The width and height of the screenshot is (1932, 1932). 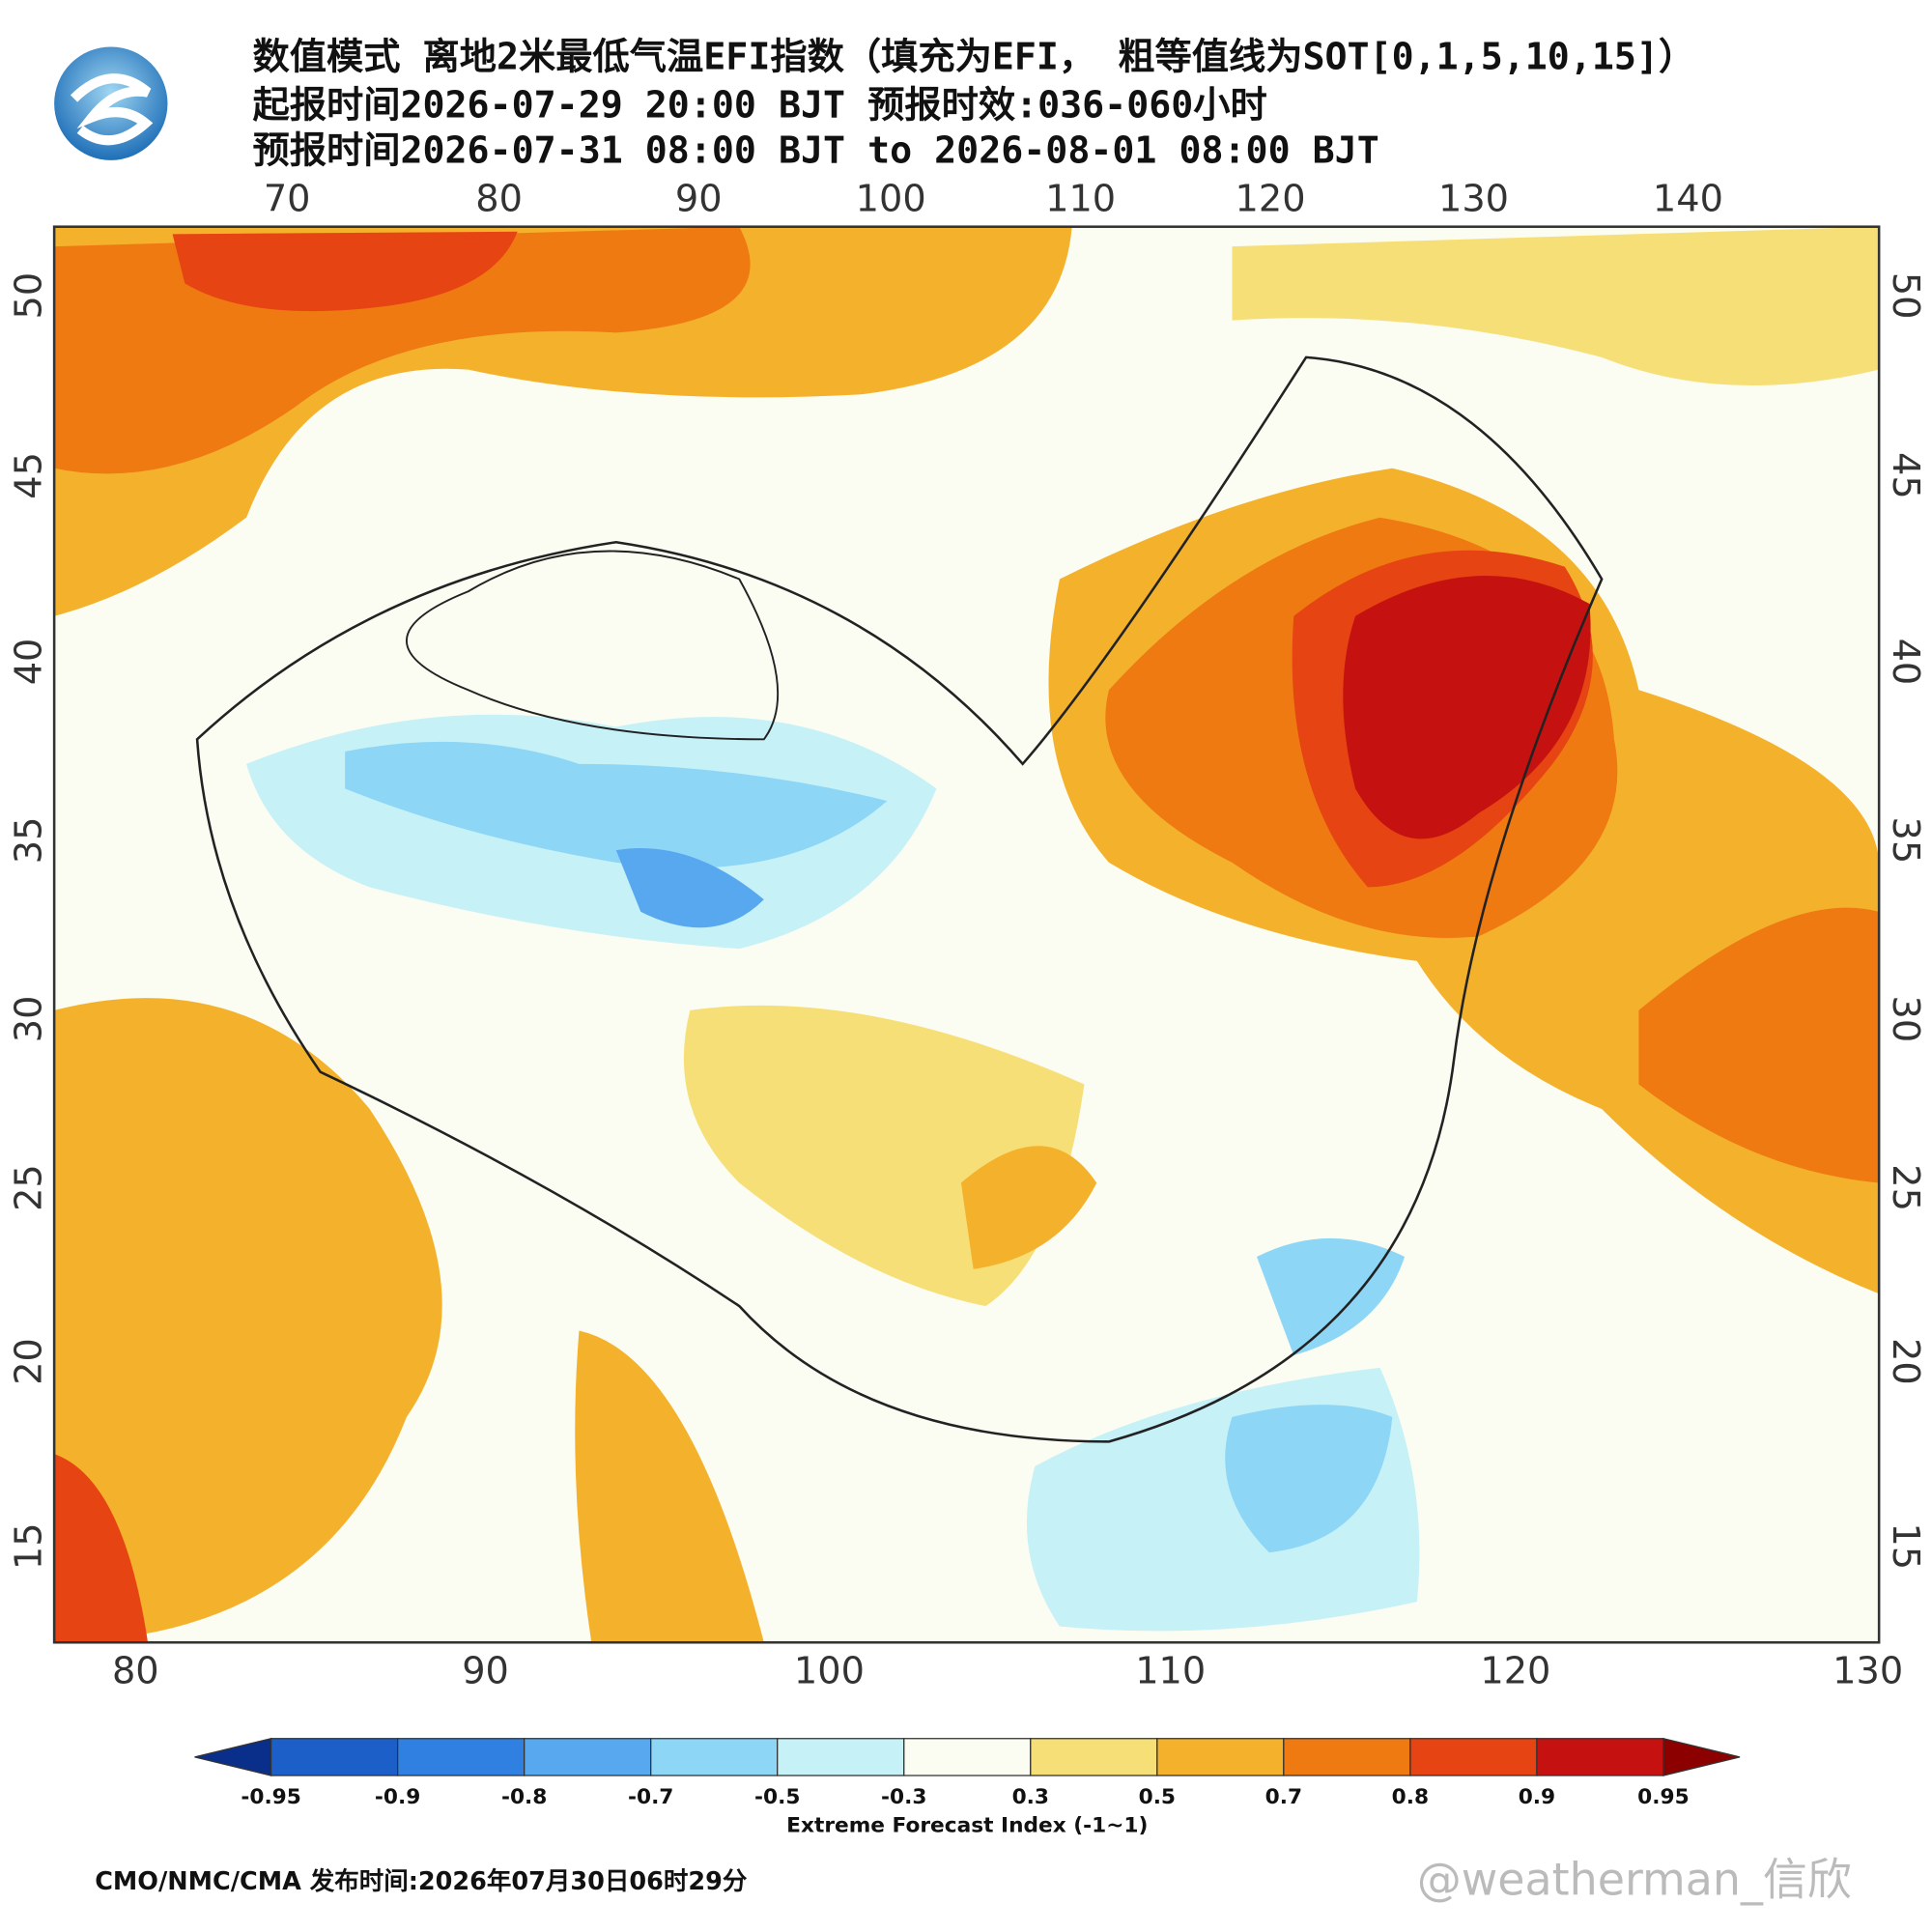 What do you see at coordinates (287, 198) in the screenshot?
I see `lon-label: 70` at bounding box center [287, 198].